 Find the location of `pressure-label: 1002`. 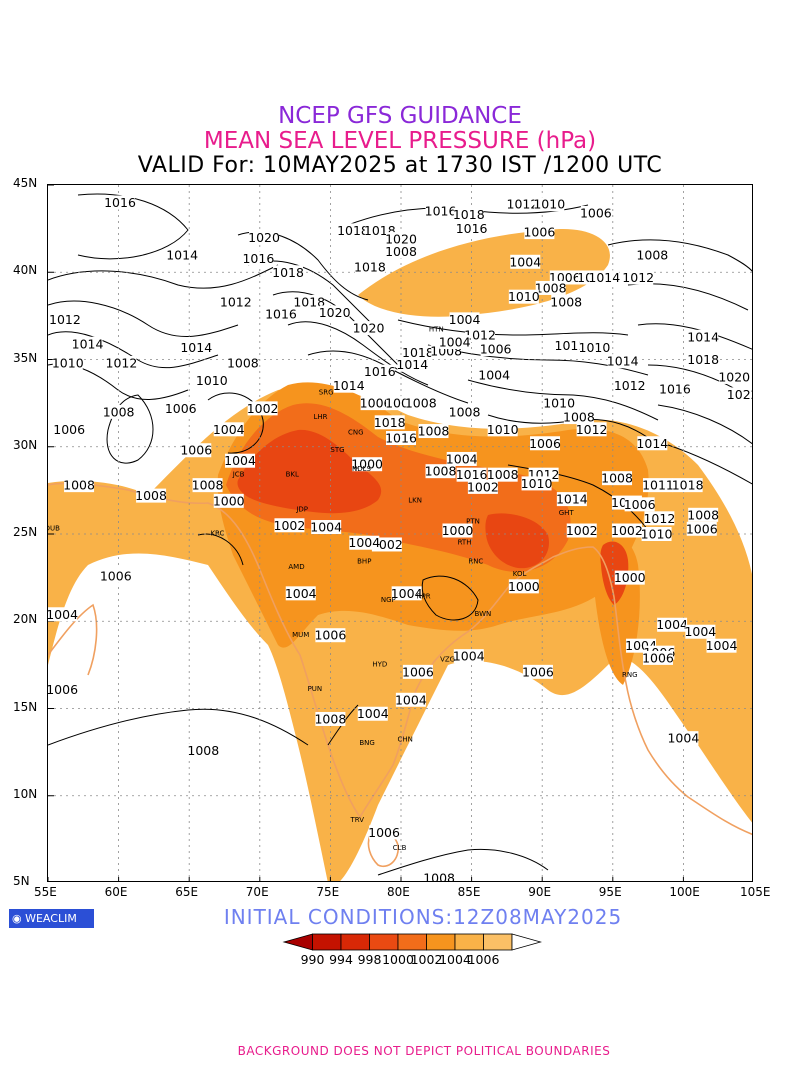

pressure-label: 1002 is located at coordinates (483, 486).